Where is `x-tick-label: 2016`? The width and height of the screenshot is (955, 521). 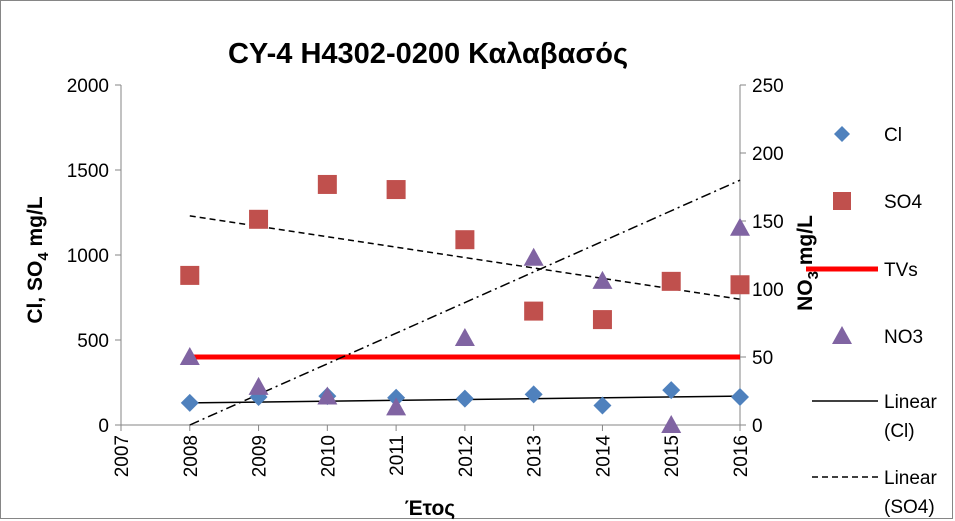
x-tick-label: 2016 is located at coordinates (741, 456).